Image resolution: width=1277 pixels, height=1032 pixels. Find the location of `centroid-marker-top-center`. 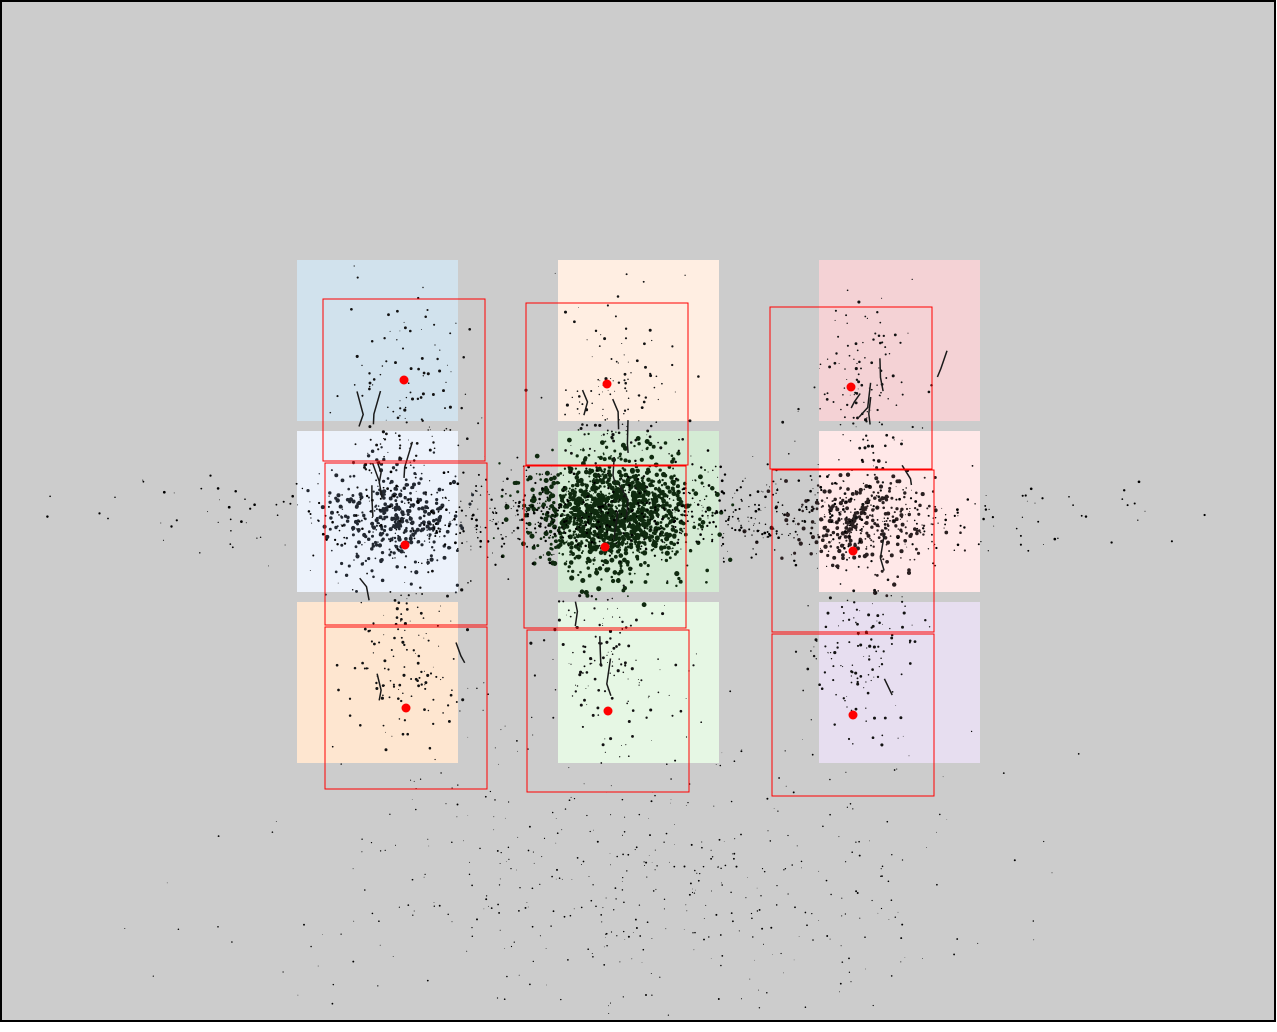

centroid-marker-top-center is located at coordinates (607, 384).